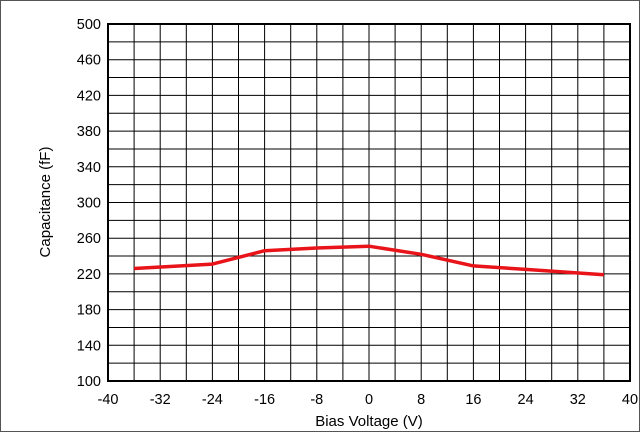 The image size is (642, 434). I want to click on y-tick-label: 300, so click(89, 204).